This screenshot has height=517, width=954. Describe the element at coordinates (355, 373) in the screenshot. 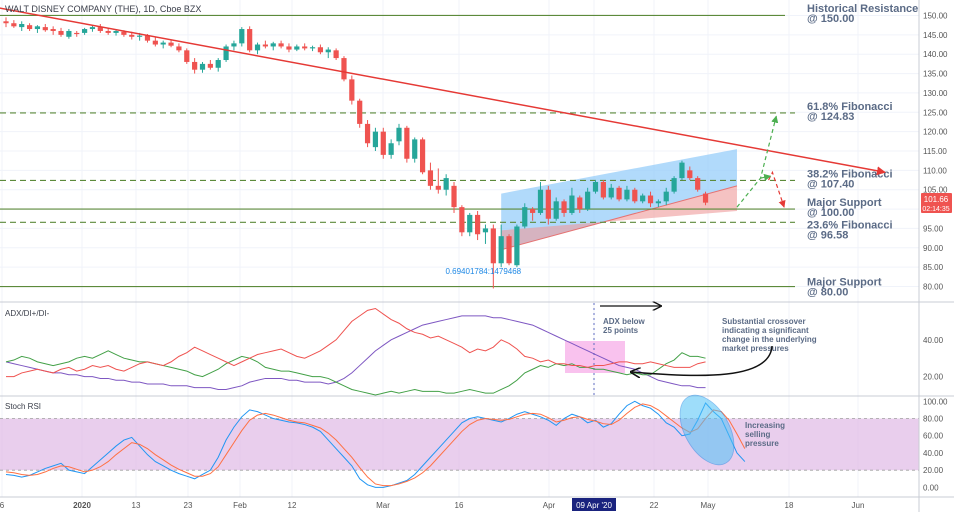

I see `di-plus-line` at that location.